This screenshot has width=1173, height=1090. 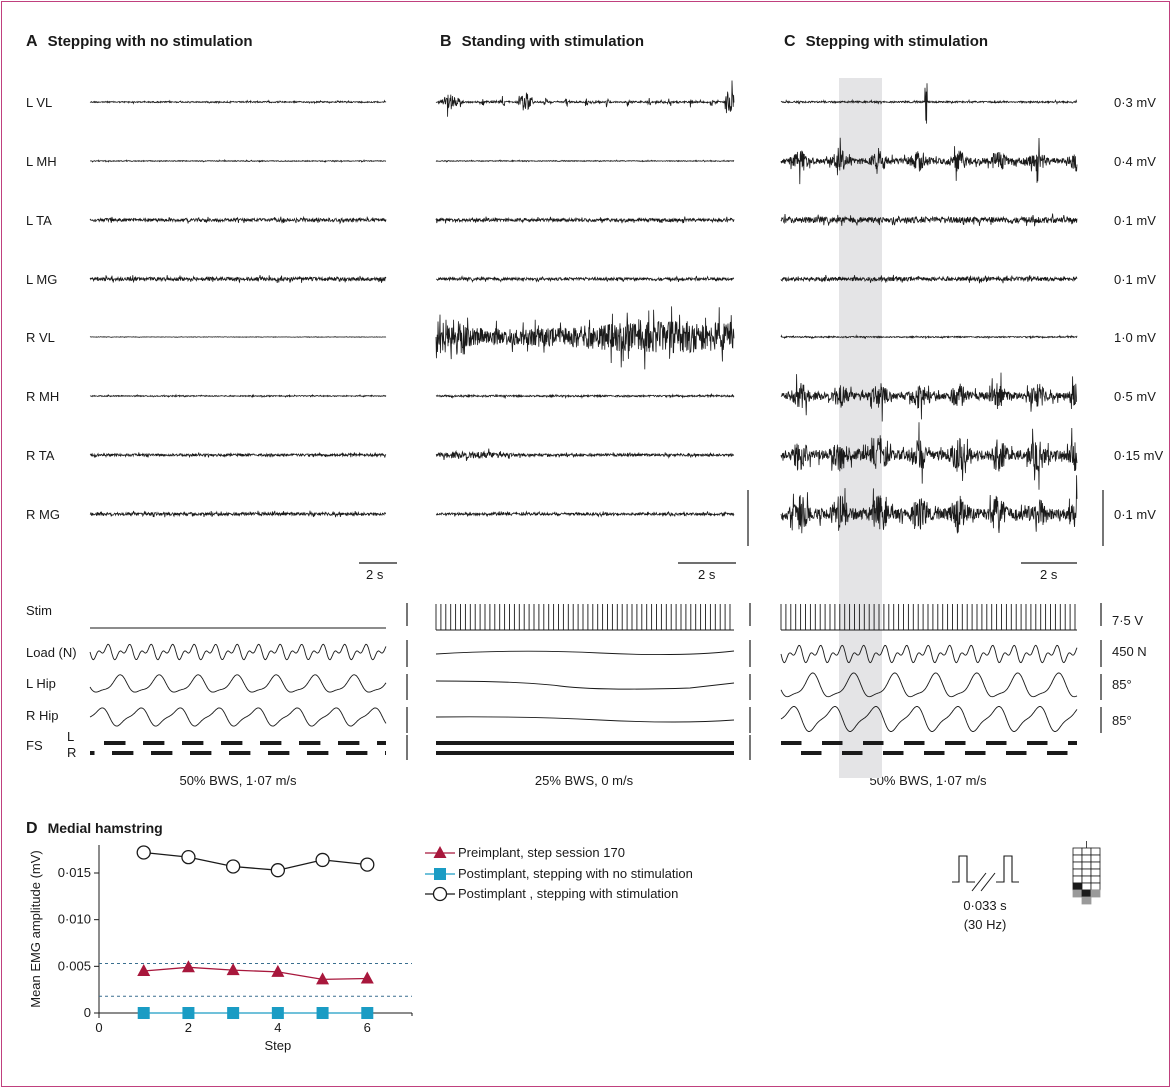 I want to click on panel-d-title: D Medial hamstring, so click(x=94, y=828).